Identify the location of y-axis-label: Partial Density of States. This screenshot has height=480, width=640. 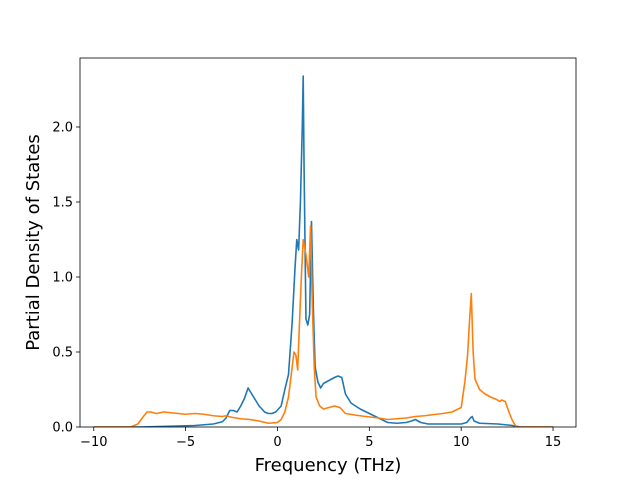
(33, 242).